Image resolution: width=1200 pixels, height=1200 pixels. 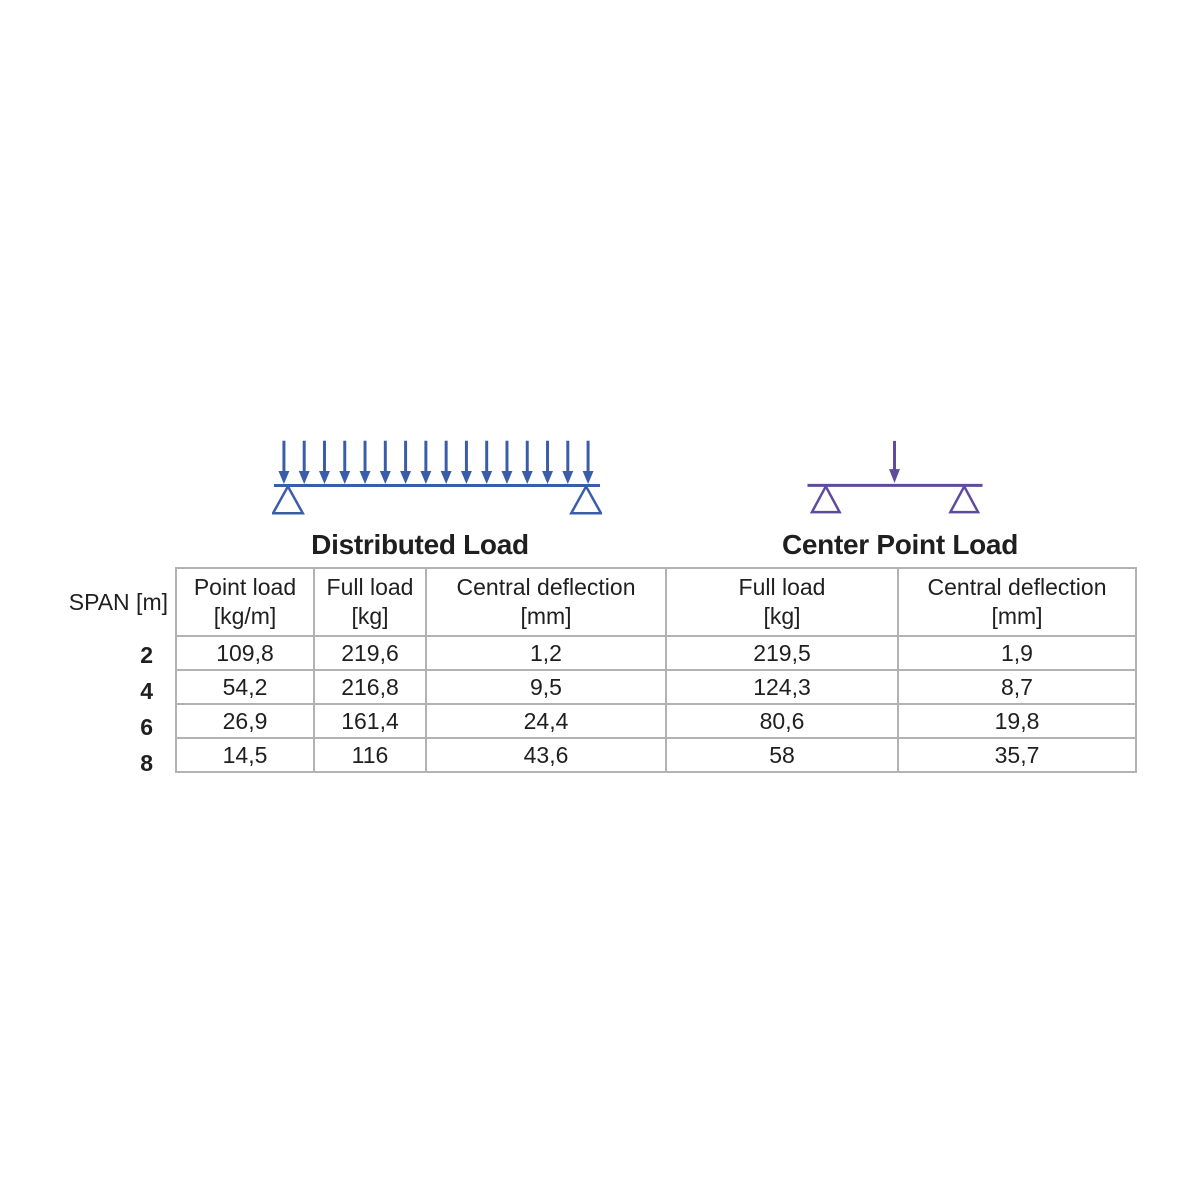 What do you see at coordinates (245, 755) in the screenshot?
I see `table-cell: 14,5` at bounding box center [245, 755].